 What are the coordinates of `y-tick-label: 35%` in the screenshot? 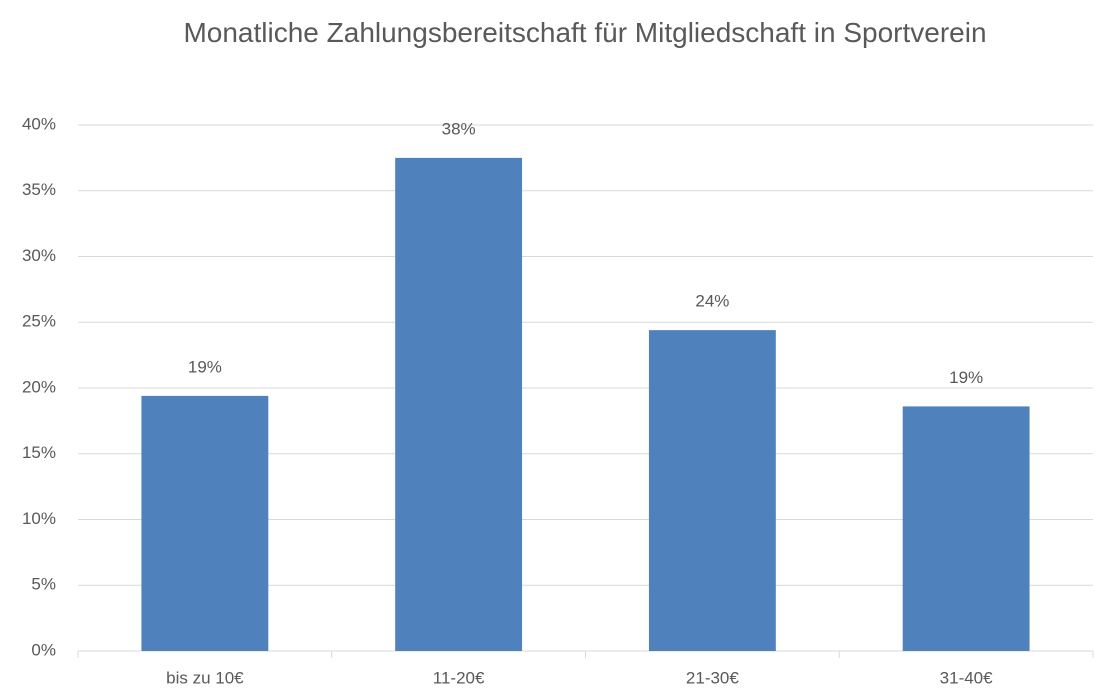 It's located at (39, 189).